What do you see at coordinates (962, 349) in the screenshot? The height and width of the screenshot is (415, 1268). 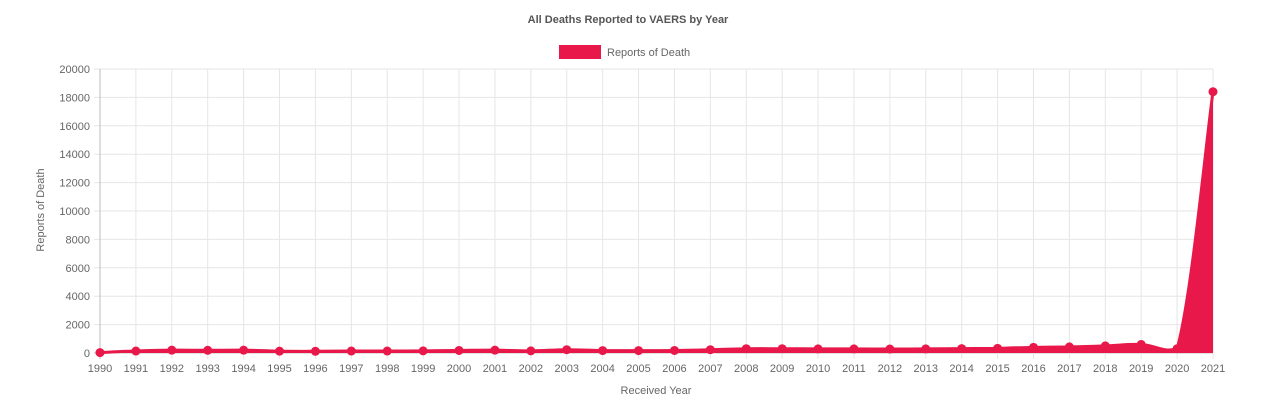 I see `data-point-2014` at bounding box center [962, 349].